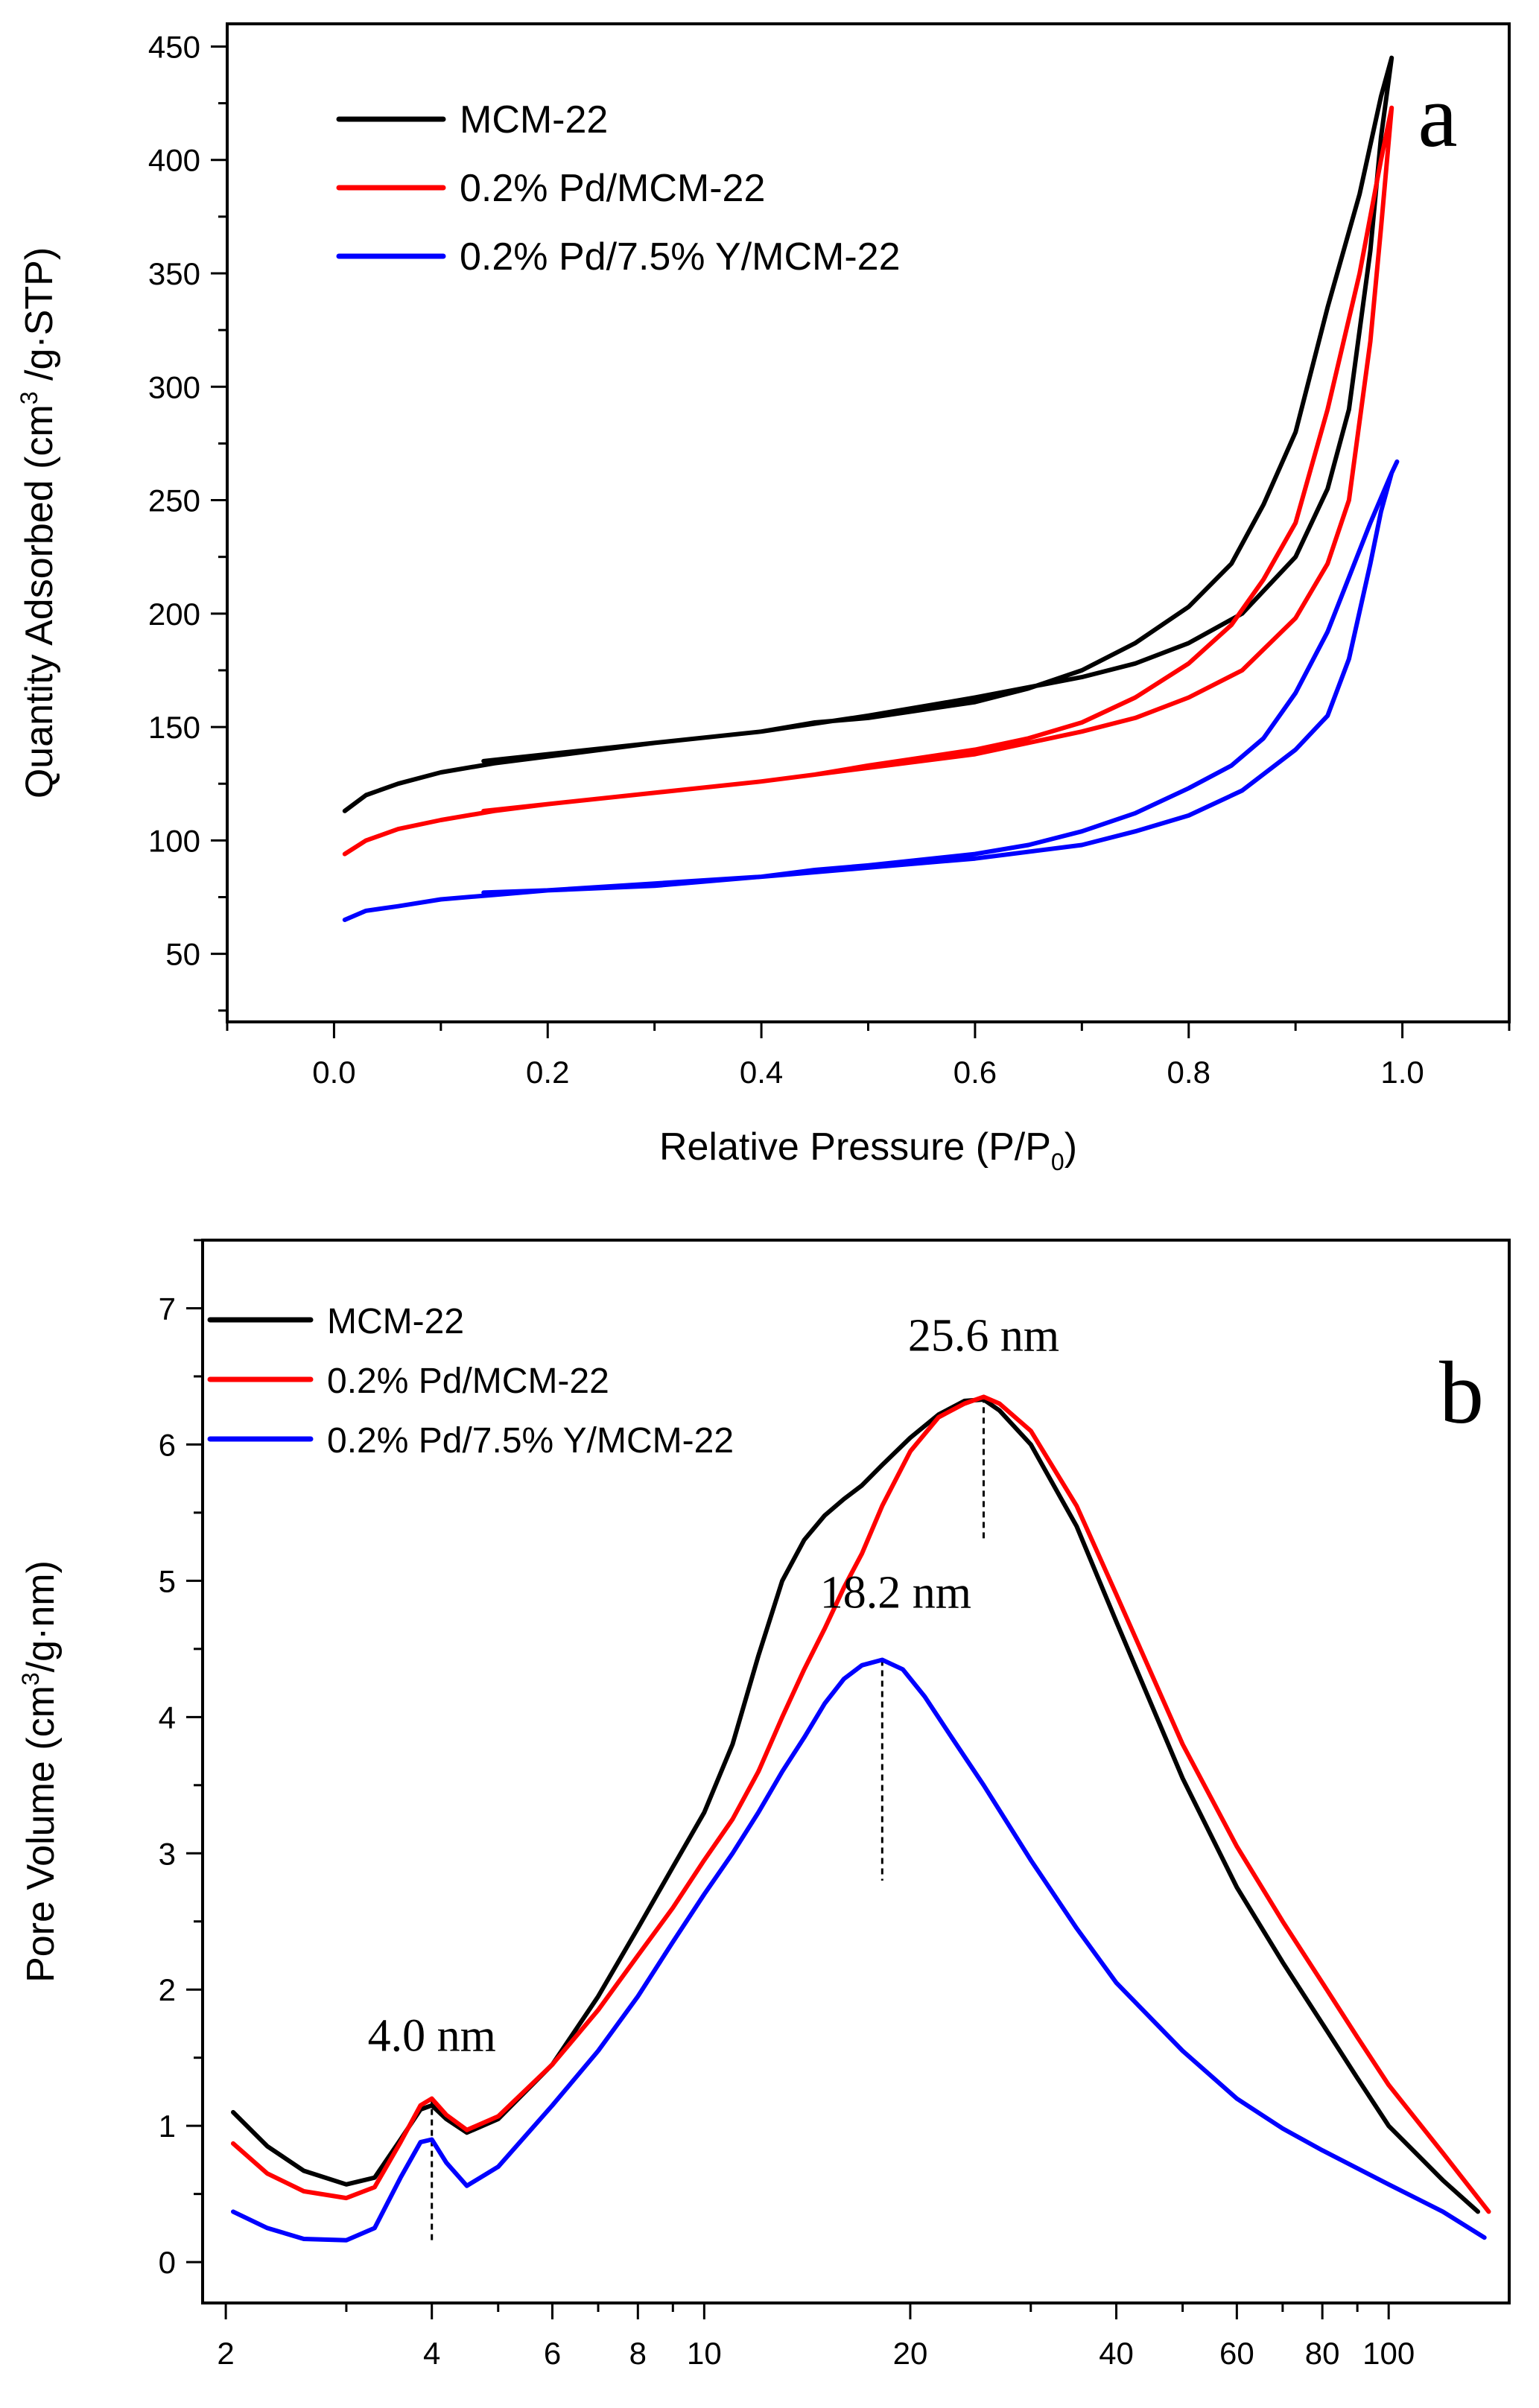  Describe the element at coordinates (168, 1990) in the screenshot. I see `y-tick-label: 2` at that location.